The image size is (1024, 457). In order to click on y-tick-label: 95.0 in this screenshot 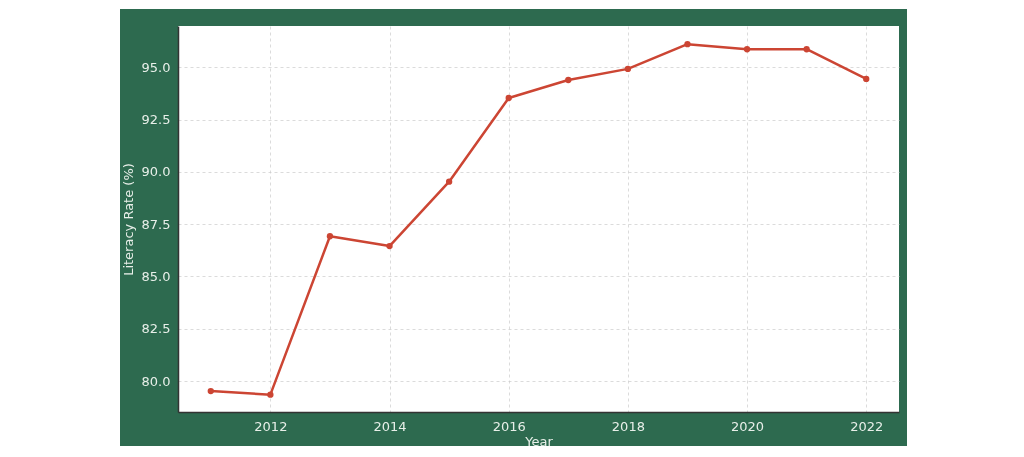, I will do `click(156, 67)`.